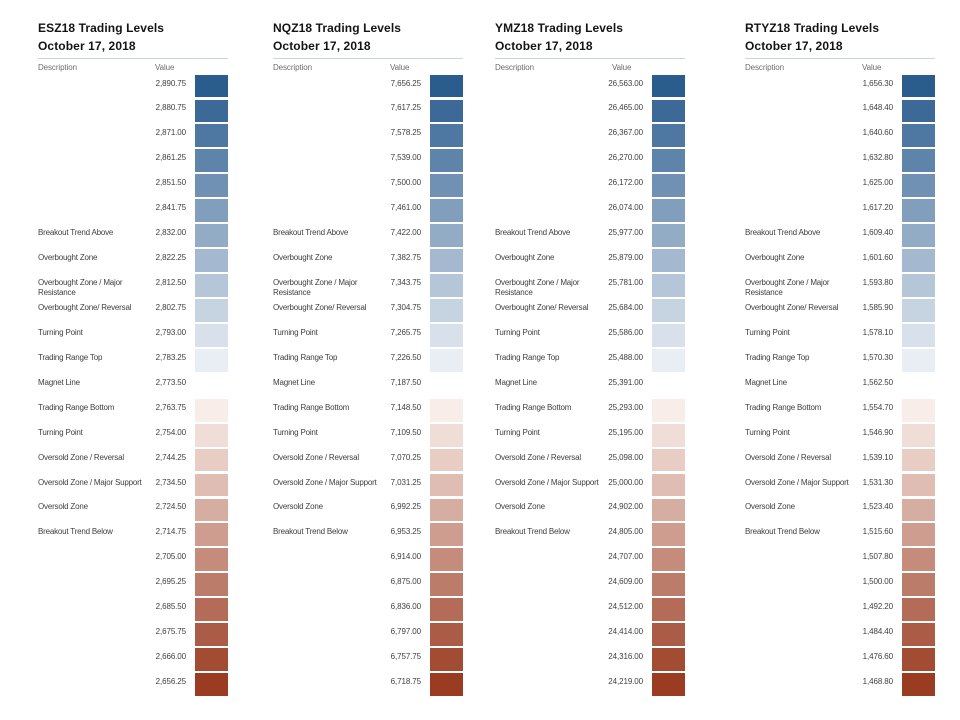 The height and width of the screenshot is (720, 960). Describe the element at coordinates (315, 287) in the screenshot. I see `row-description: Overbought Zone / Major Resistance` at that location.